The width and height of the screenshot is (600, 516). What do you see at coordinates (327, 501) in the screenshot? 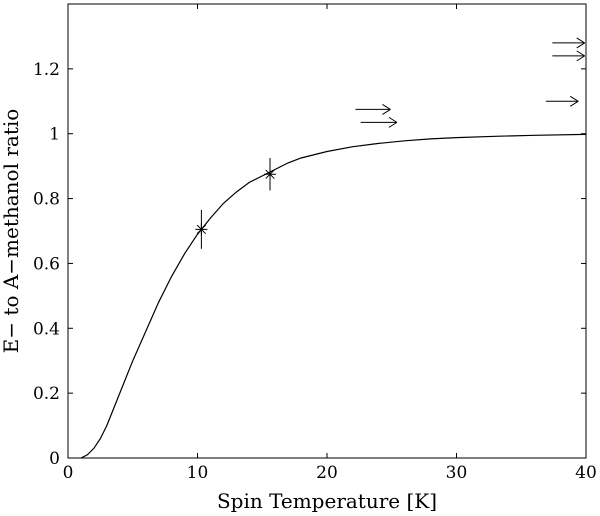
I see `x-axis-label: Spin Temperature [K]` at bounding box center [327, 501].